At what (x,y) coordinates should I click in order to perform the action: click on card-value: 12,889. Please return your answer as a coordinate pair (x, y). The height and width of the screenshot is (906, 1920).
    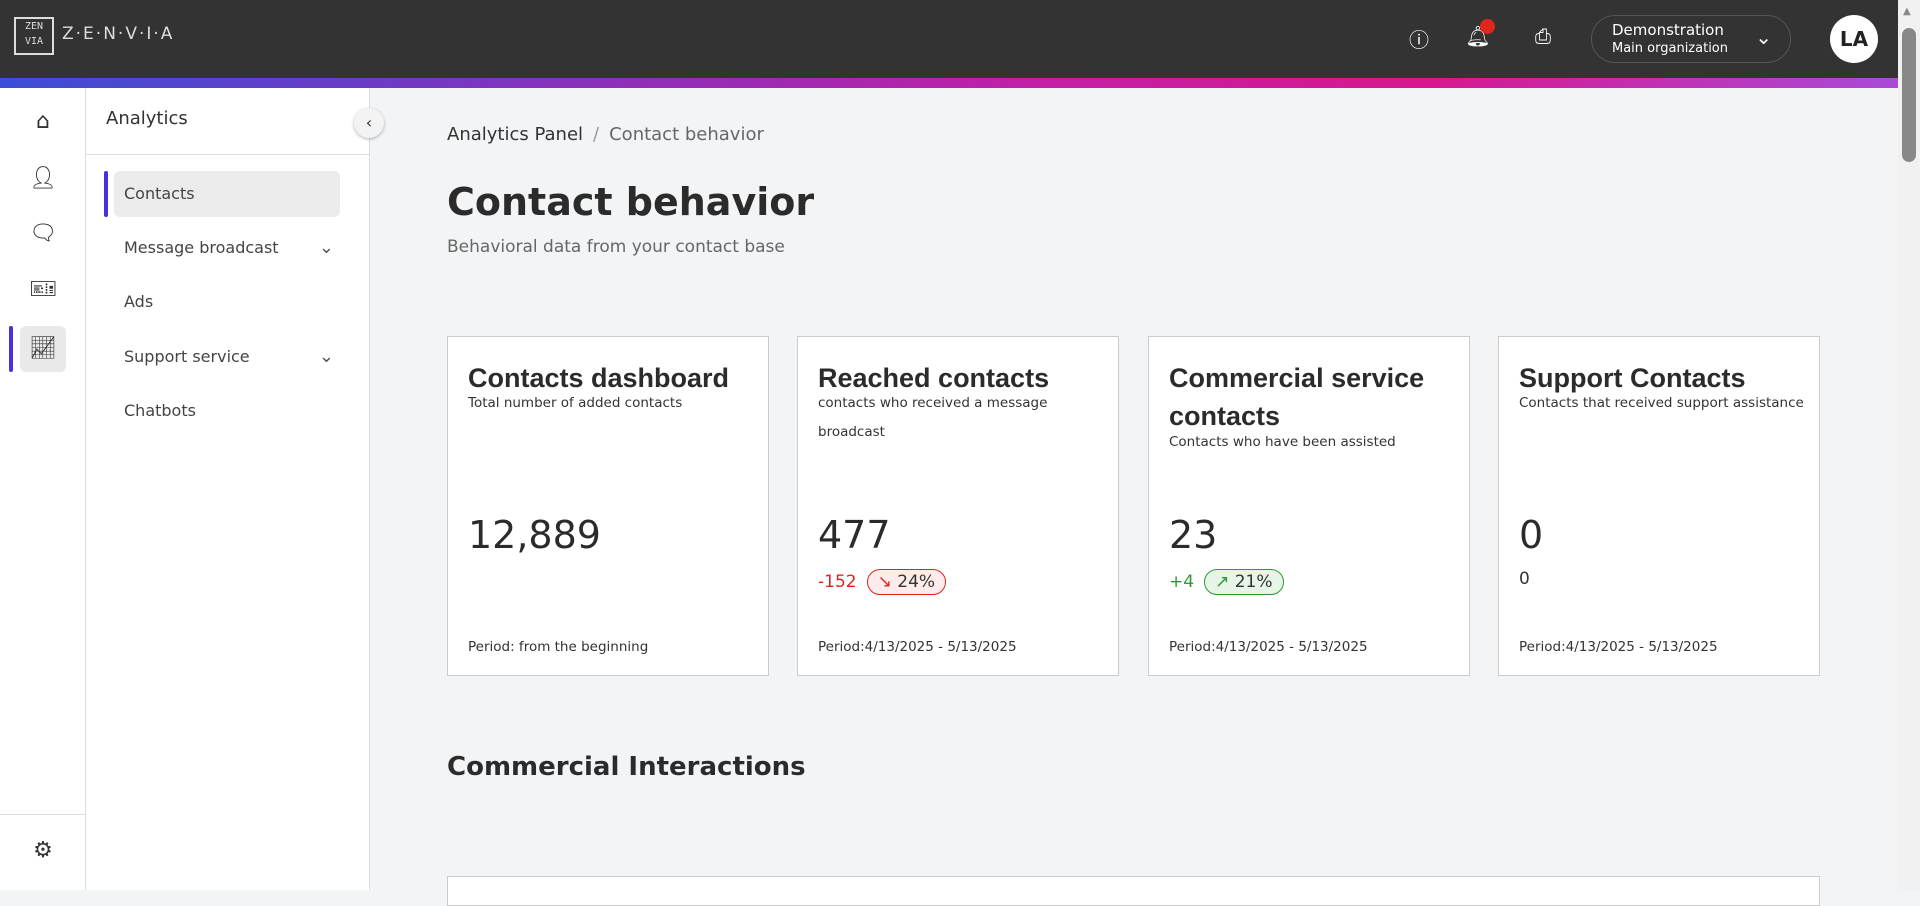
    Looking at the image, I should click on (534, 535).